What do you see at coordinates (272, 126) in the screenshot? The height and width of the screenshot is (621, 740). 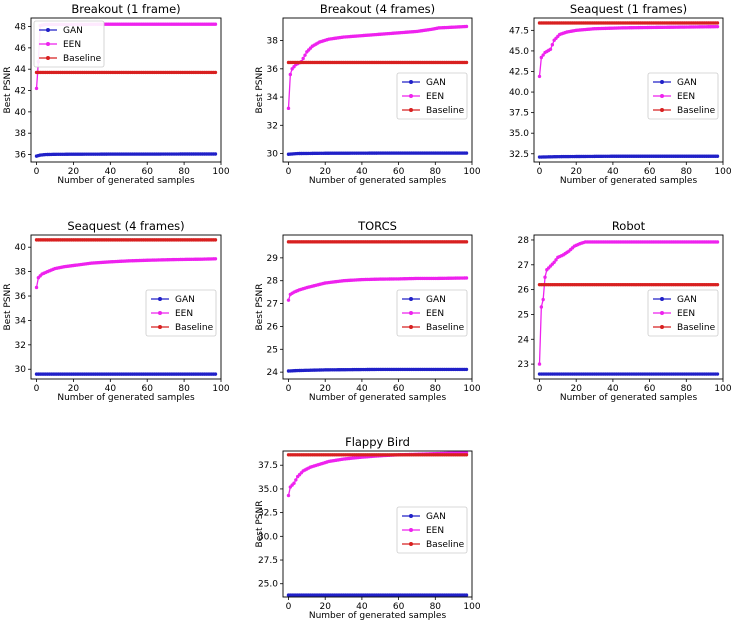 I see `y-tick-label: 32` at bounding box center [272, 126].